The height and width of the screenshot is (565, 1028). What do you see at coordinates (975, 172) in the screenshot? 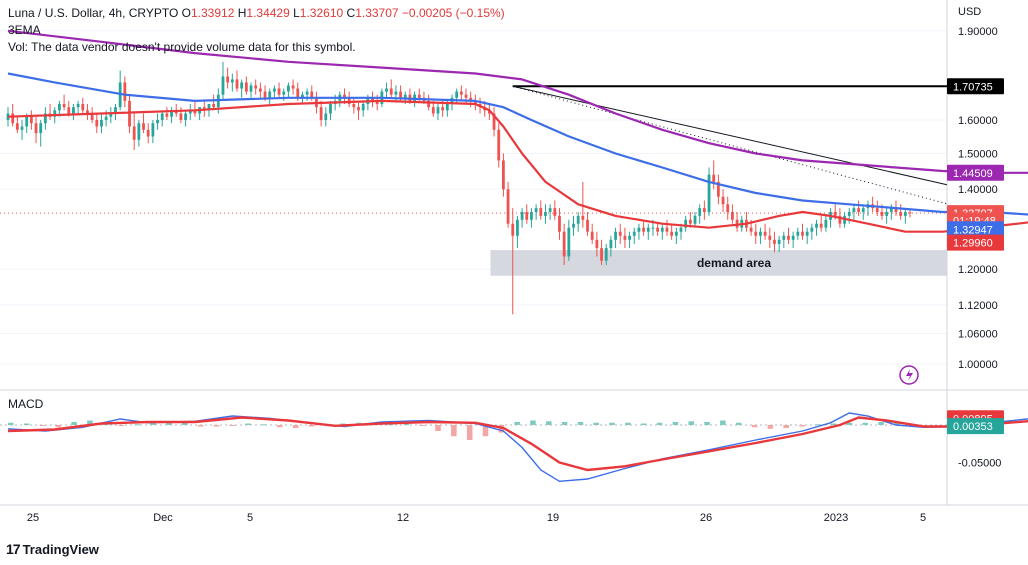
I see `price-badge-1-44509: 1.44509` at bounding box center [975, 172].